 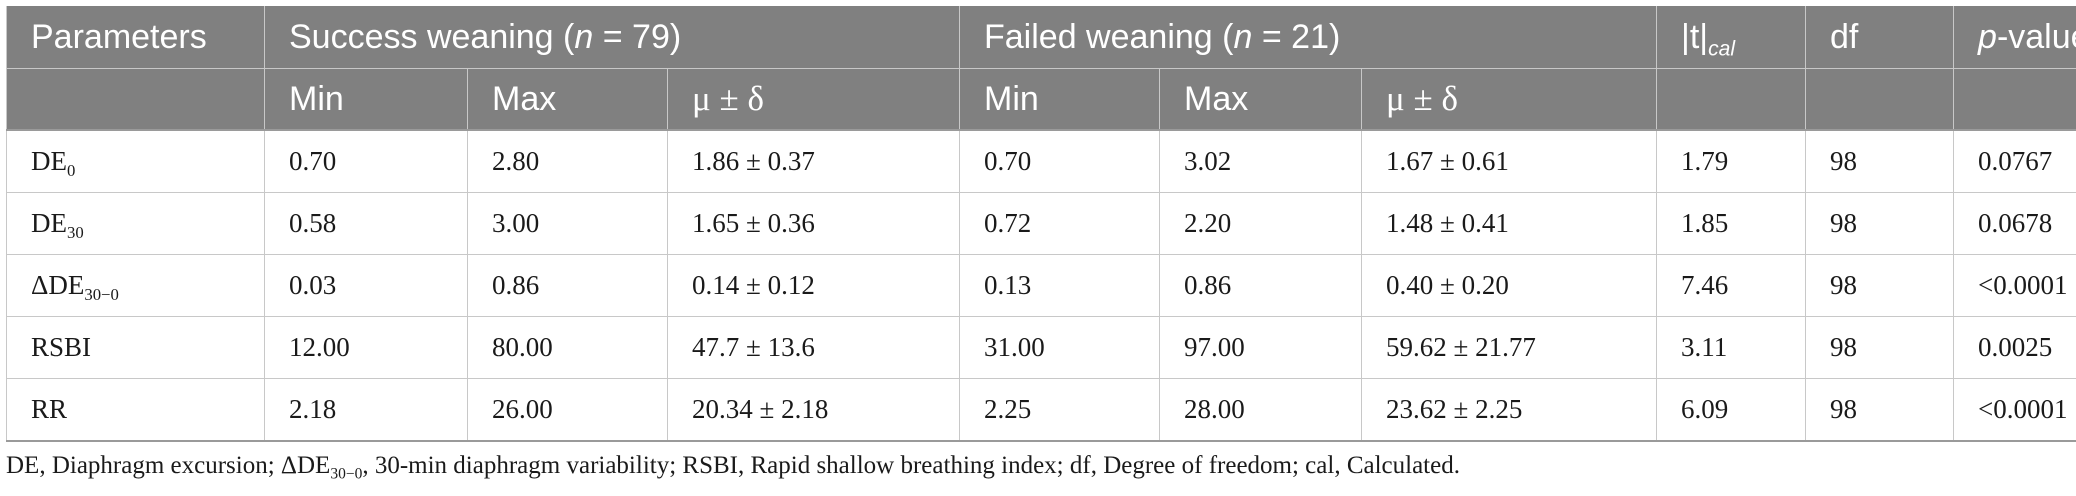 What do you see at coordinates (1260, 99) in the screenshot?
I see `header-failed-max: Max` at bounding box center [1260, 99].